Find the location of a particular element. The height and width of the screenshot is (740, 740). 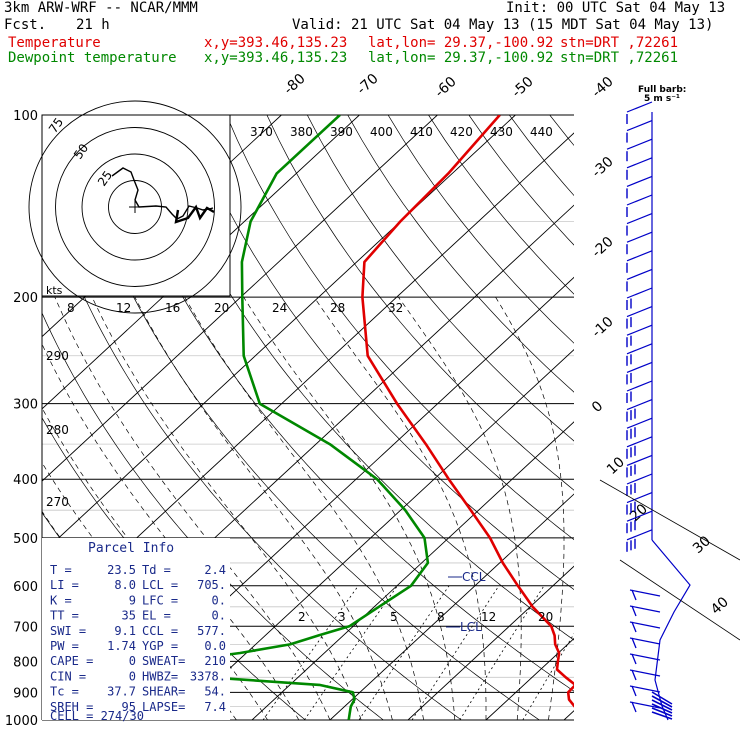

pressure-tick-label: 900 is located at coordinates (25, 693).